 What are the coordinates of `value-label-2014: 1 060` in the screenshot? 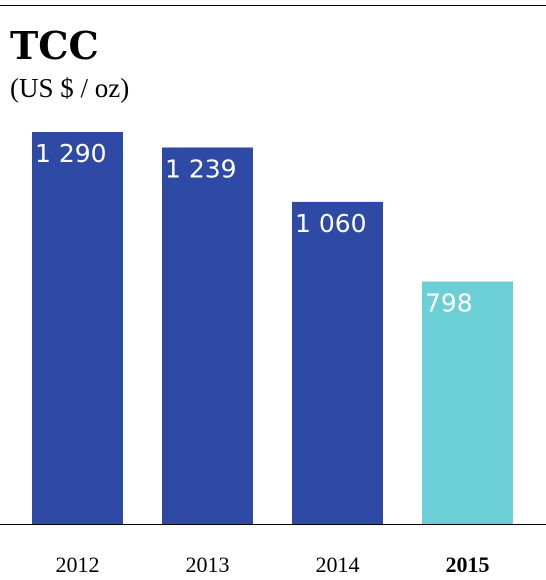 It's located at (331, 223).